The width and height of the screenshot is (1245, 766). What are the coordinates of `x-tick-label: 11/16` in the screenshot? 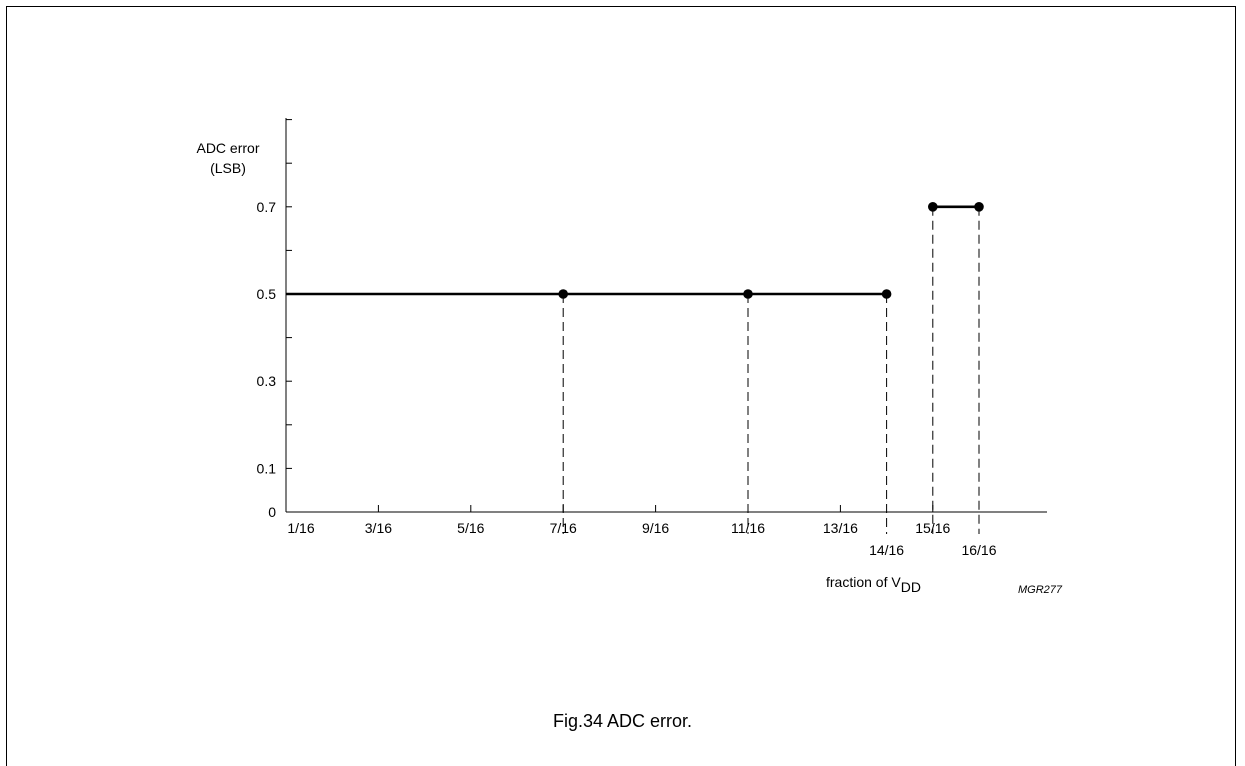 It's located at (748, 528).